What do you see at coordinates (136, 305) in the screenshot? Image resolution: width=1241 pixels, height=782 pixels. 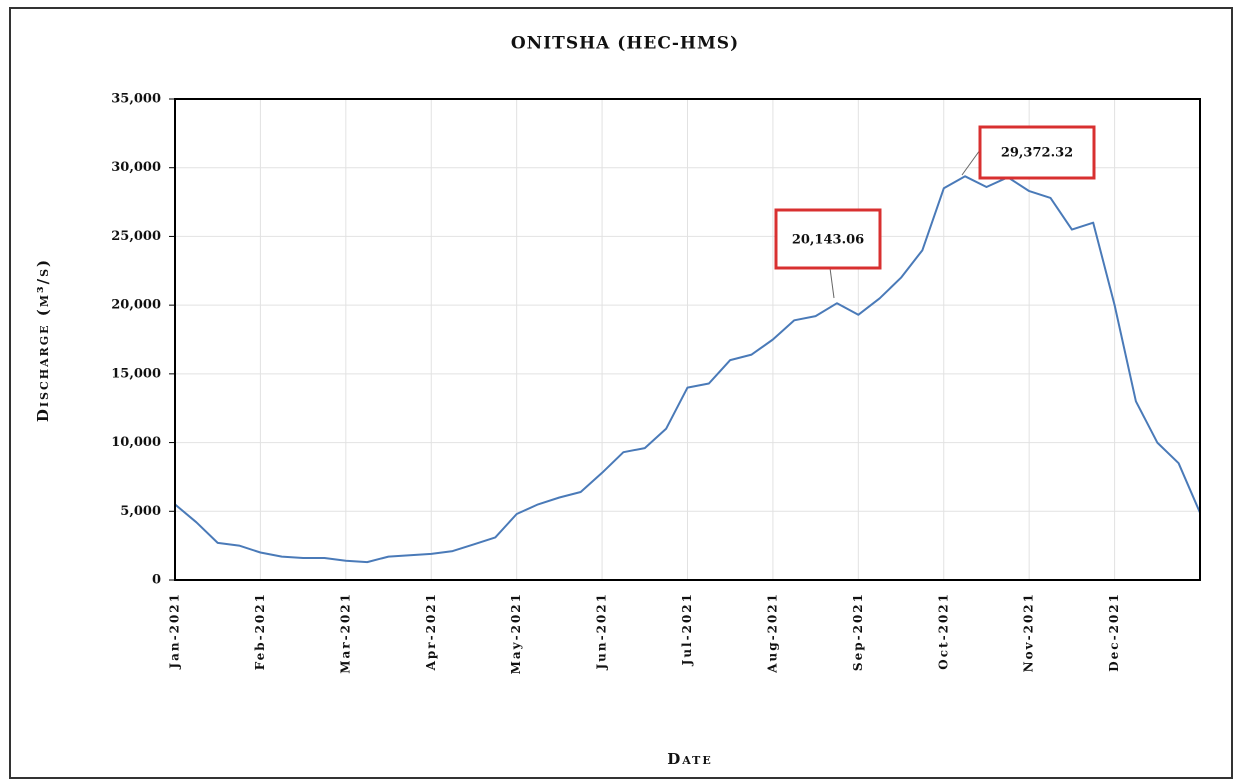 I see `y-tick-label: 20,000` at bounding box center [136, 305].